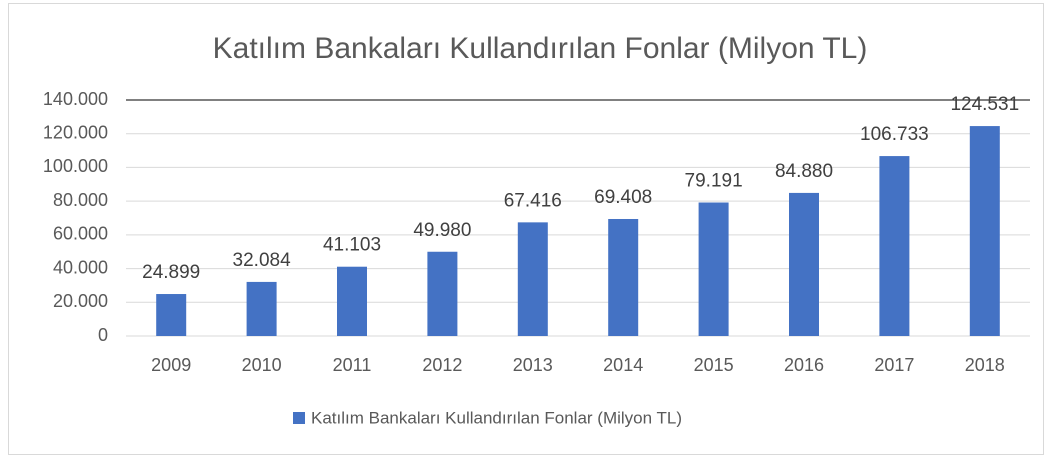  Describe the element at coordinates (75, 132) in the screenshot. I see `y-tick-label: 120.000` at that location.